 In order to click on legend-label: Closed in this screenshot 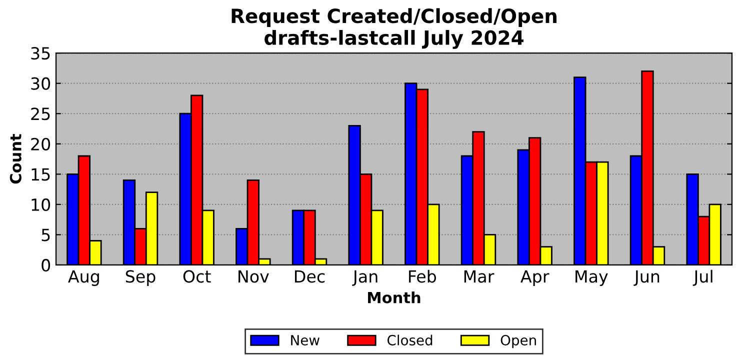, I will do `click(409, 340)`.